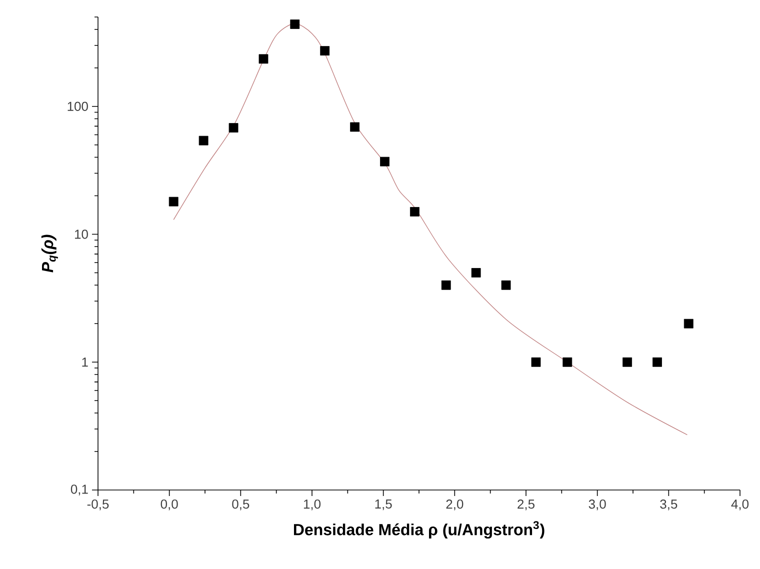 This screenshot has width=760, height=569. I want to click on y-tick-label: 0,1, so click(79, 490).